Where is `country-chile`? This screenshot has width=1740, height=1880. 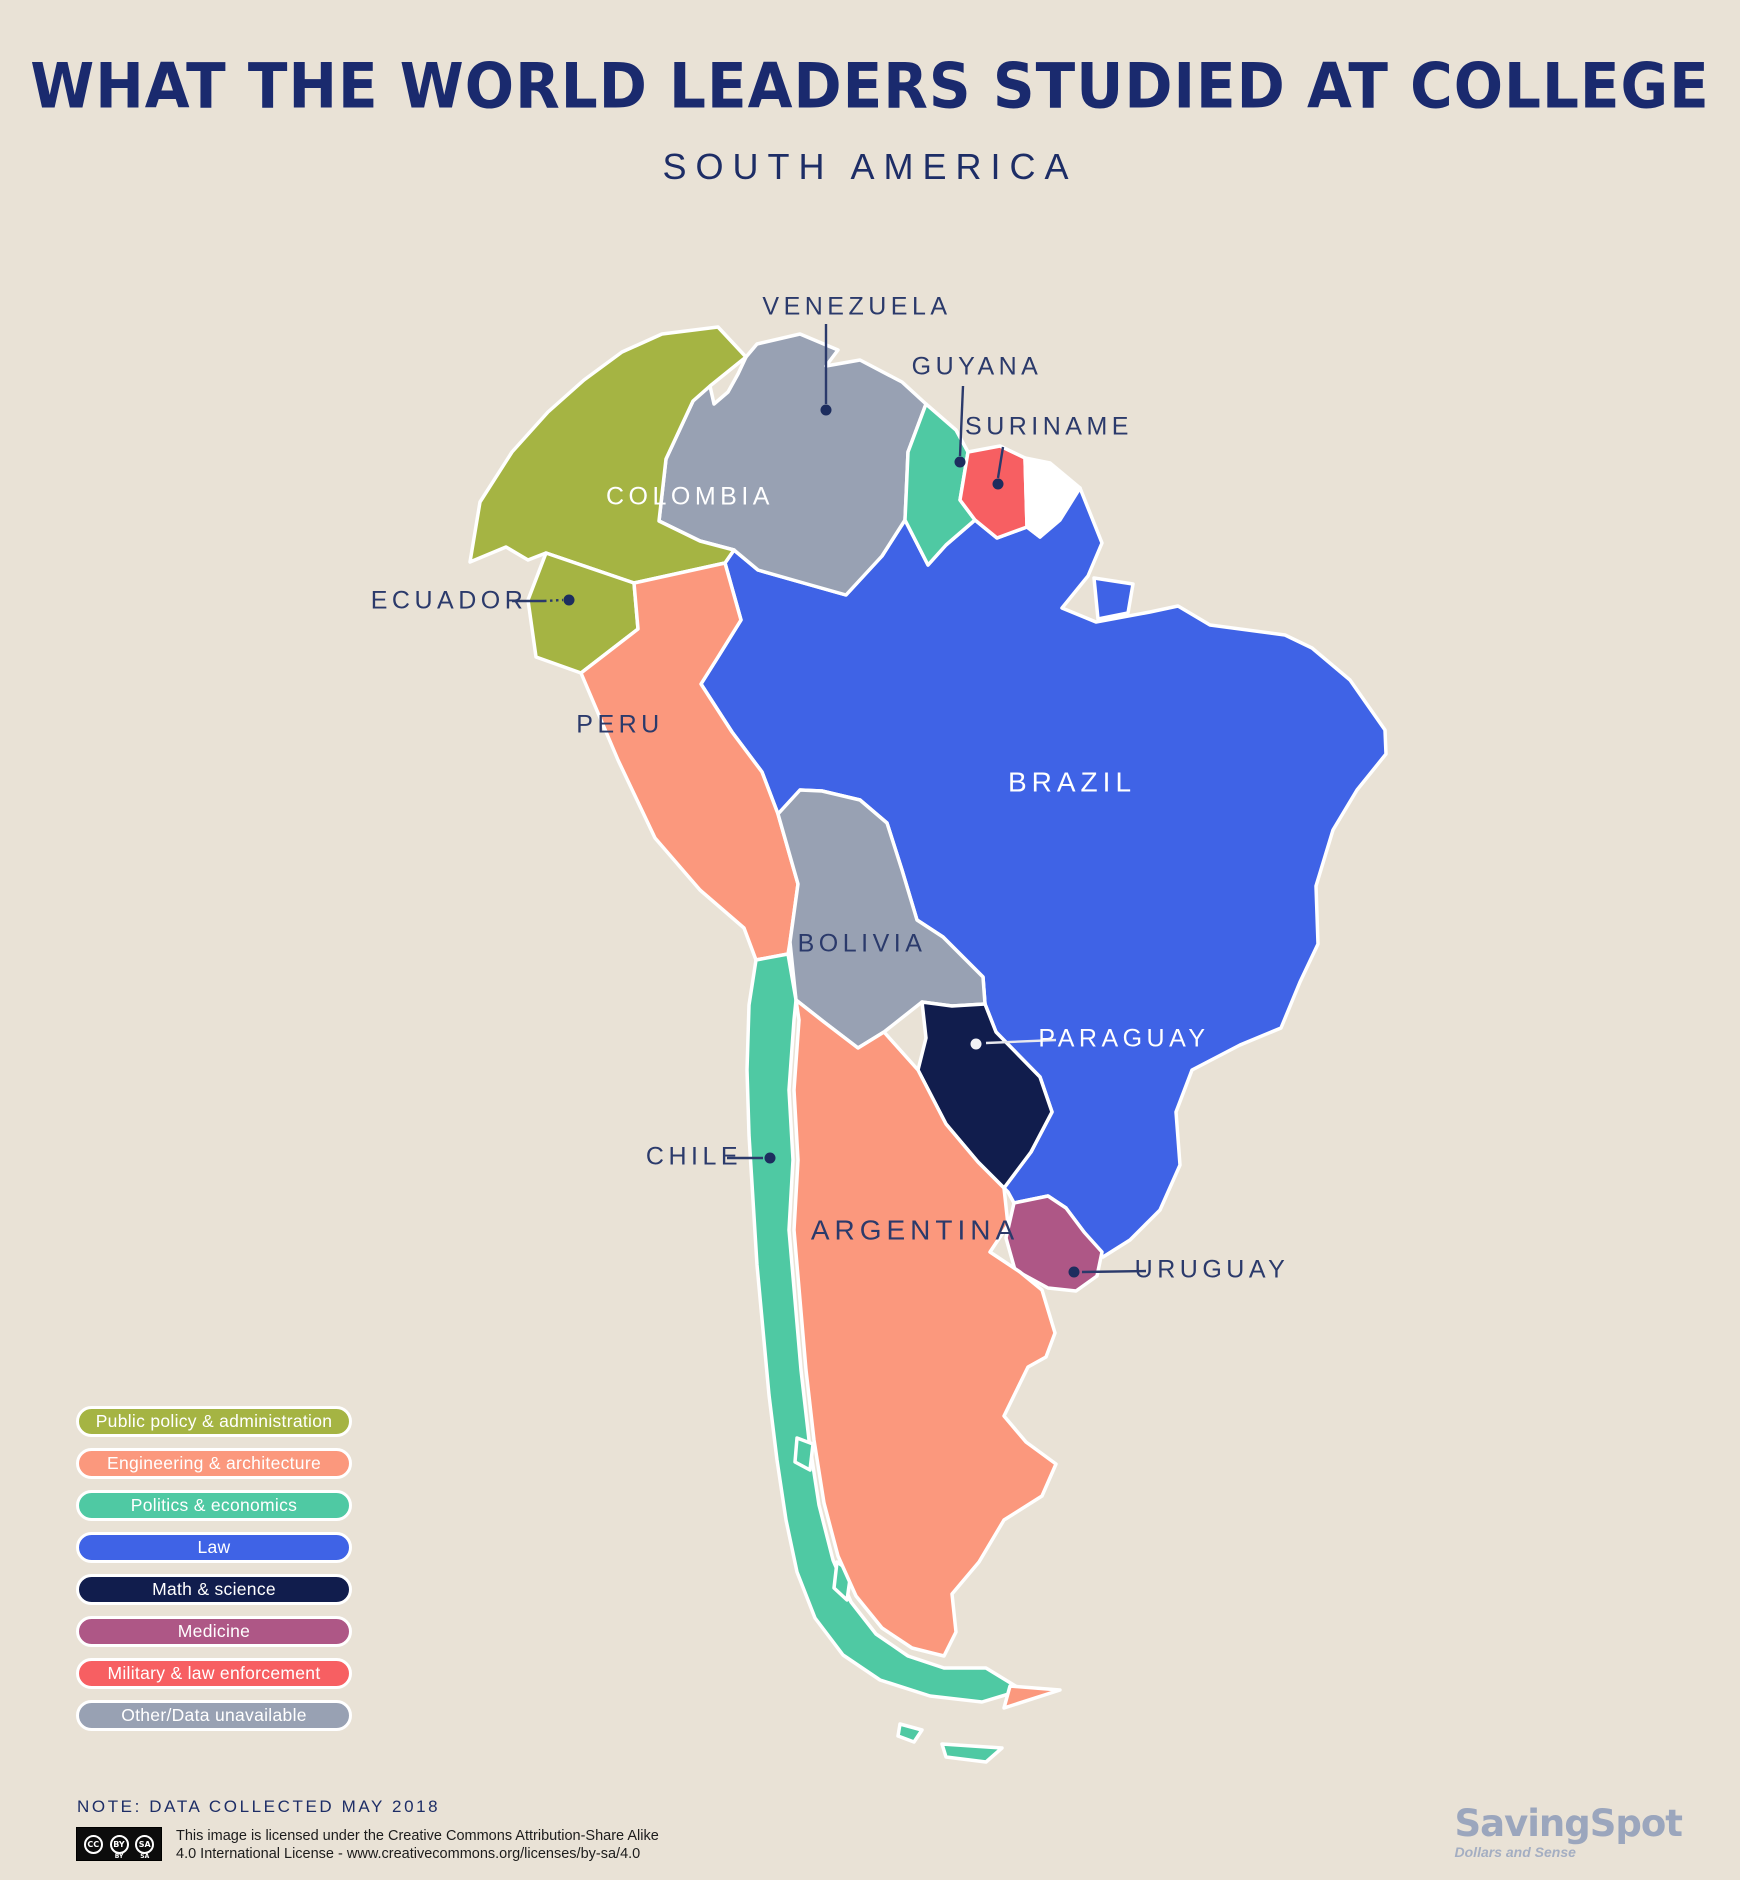
country-chile is located at coordinates (884, 1328).